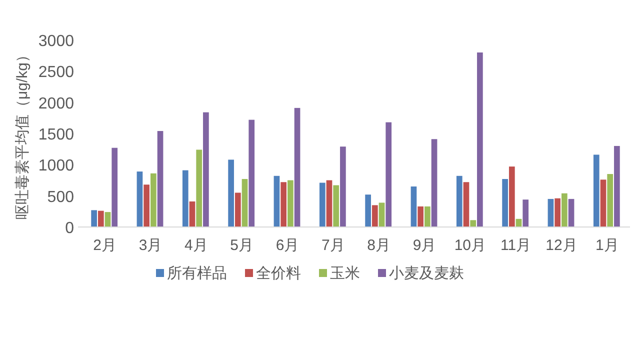  I want to click on x-tick-label: 8月, so click(379, 245).